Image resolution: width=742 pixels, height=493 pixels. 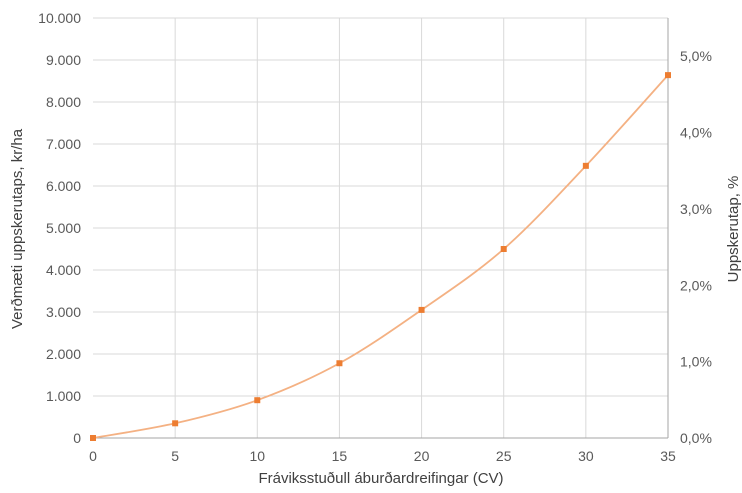 What do you see at coordinates (63, 144) in the screenshot?
I see `y-tick-label: 7.000` at bounding box center [63, 144].